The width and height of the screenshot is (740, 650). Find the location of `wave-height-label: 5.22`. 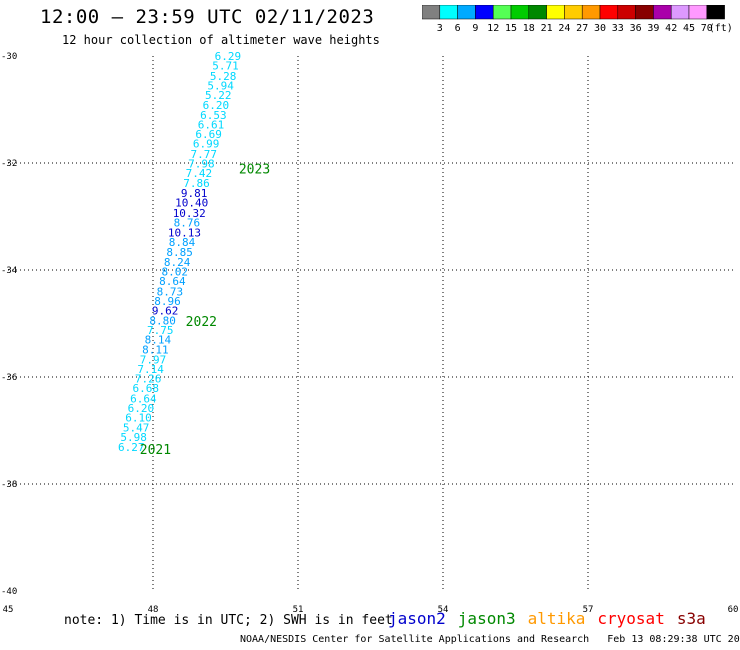

wave-height-label: 5.22 is located at coordinates (218, 95).